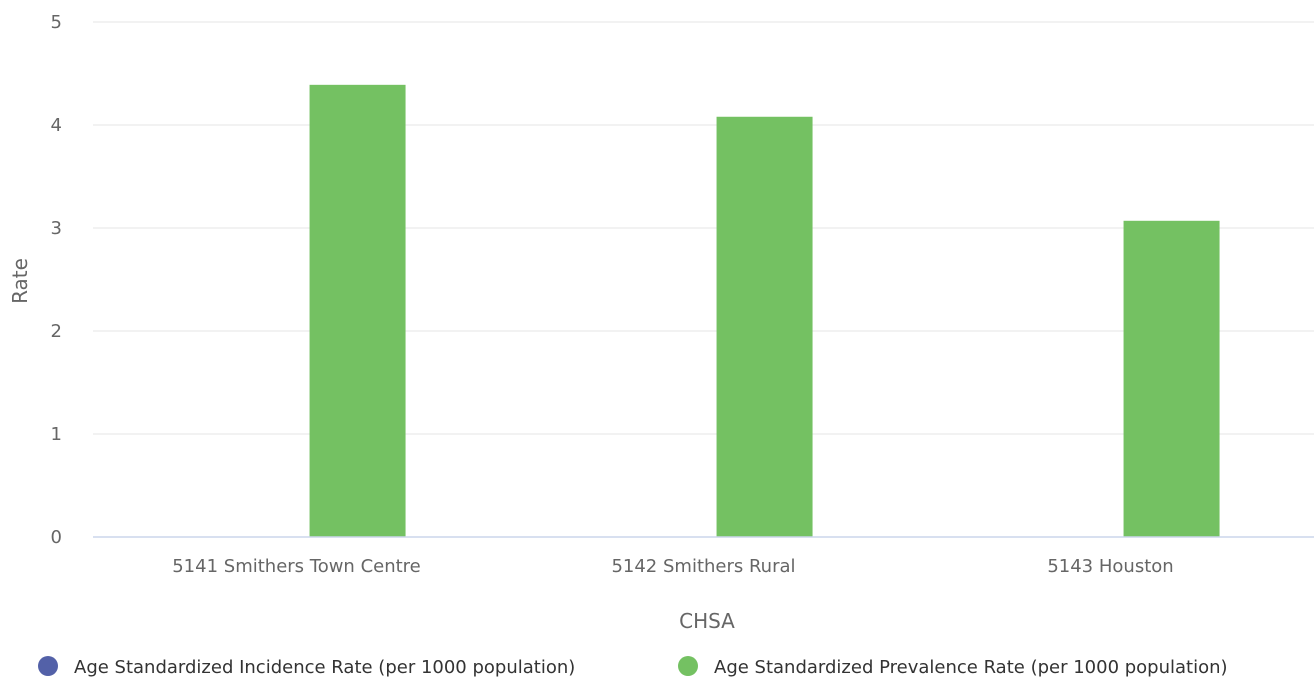  I want to click on y-tick-label: 1, so click(56, 434).